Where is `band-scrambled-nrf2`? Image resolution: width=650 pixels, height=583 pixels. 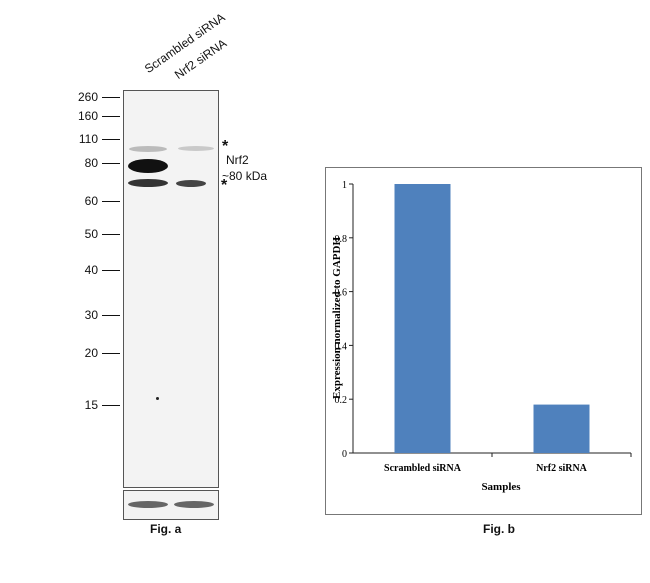 band-scrambled-nrf2 is located at coordinates (148, 166).